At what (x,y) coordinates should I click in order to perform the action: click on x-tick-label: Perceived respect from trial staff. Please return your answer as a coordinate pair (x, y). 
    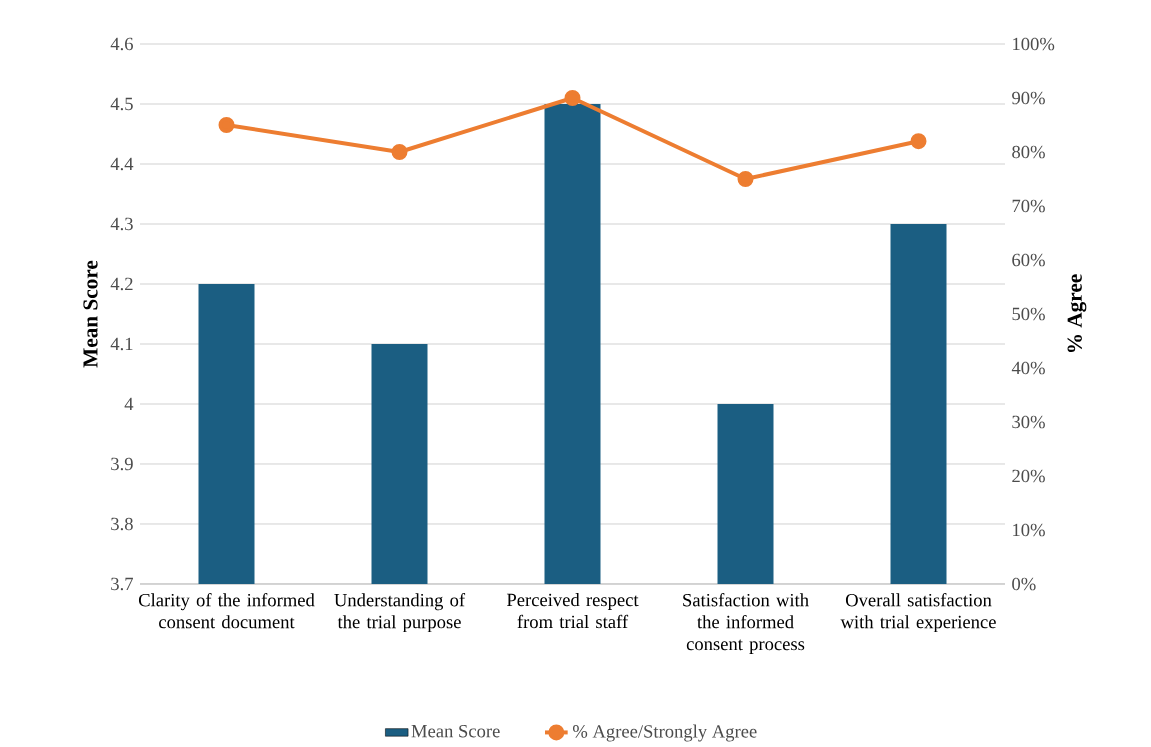
    Looking at the image, I should click on (572, 611).